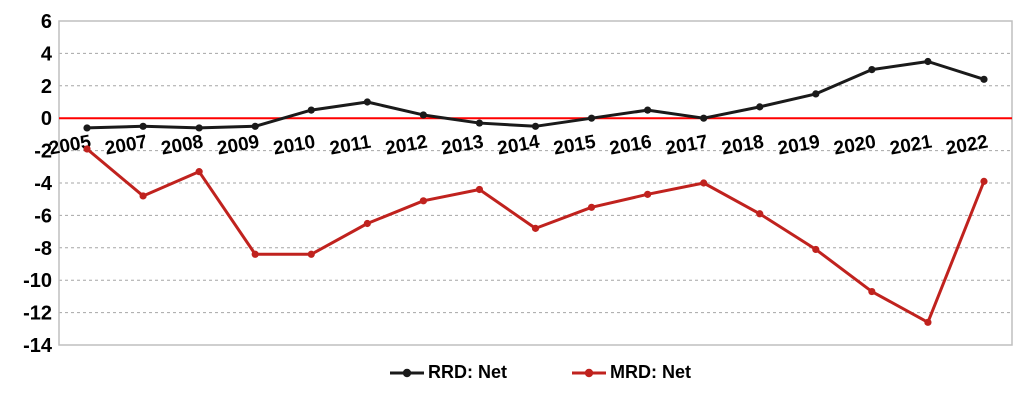 This screenshot has height=400, width=1024. What do you see at coordinates (46, 22) in the screenshot?
I see `y-axis-tick-label: 6` at bounding box center [46, 22].